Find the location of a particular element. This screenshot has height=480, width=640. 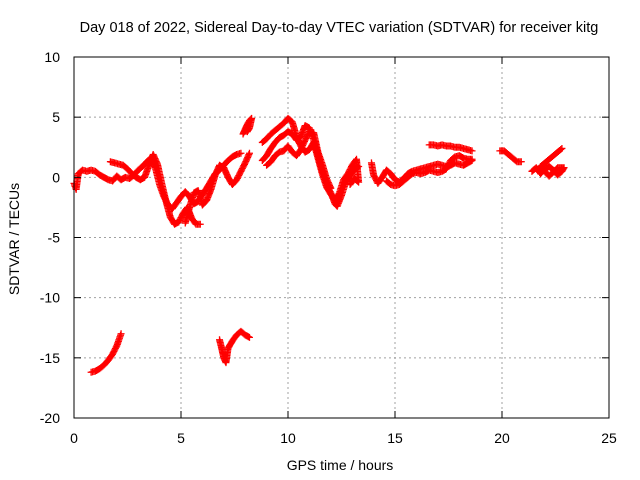

series-main-a is located at coordinates (157, 181).